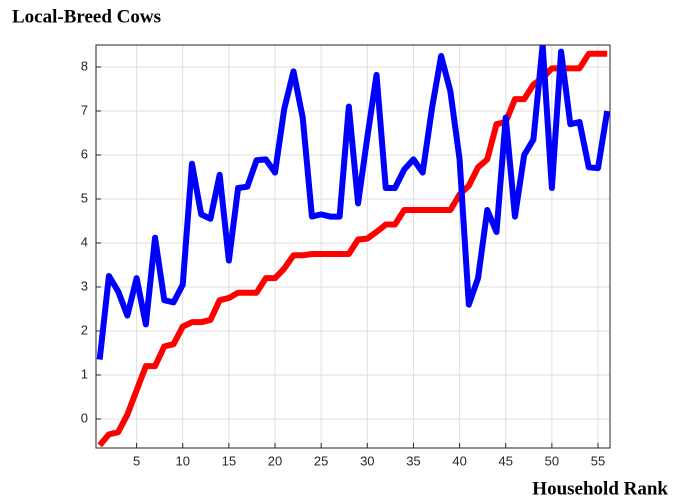 This screenshot has width=673, height=501. What do you see at coordinates (84, 417) in the screenshot?
I see `y-tick-label: 0` at bounding box center [84, 417].